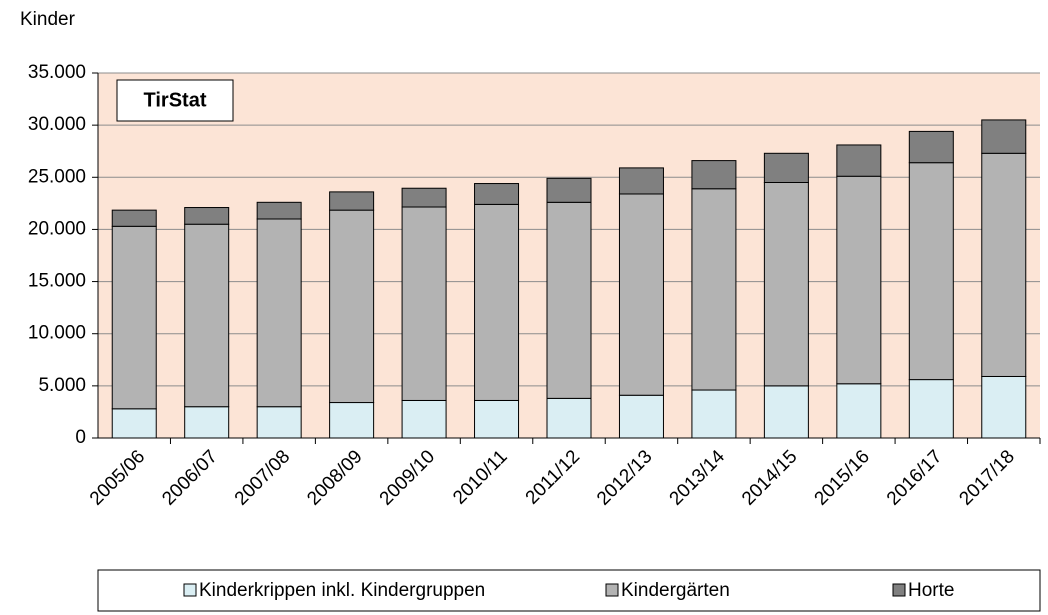 Image resolution: width=1048 pixels, height=615 pixels. What do you see at coordinates (62, 385) in the screenshot?
I see `y-tick-label: 5.000` at bounding box center [62, 385].